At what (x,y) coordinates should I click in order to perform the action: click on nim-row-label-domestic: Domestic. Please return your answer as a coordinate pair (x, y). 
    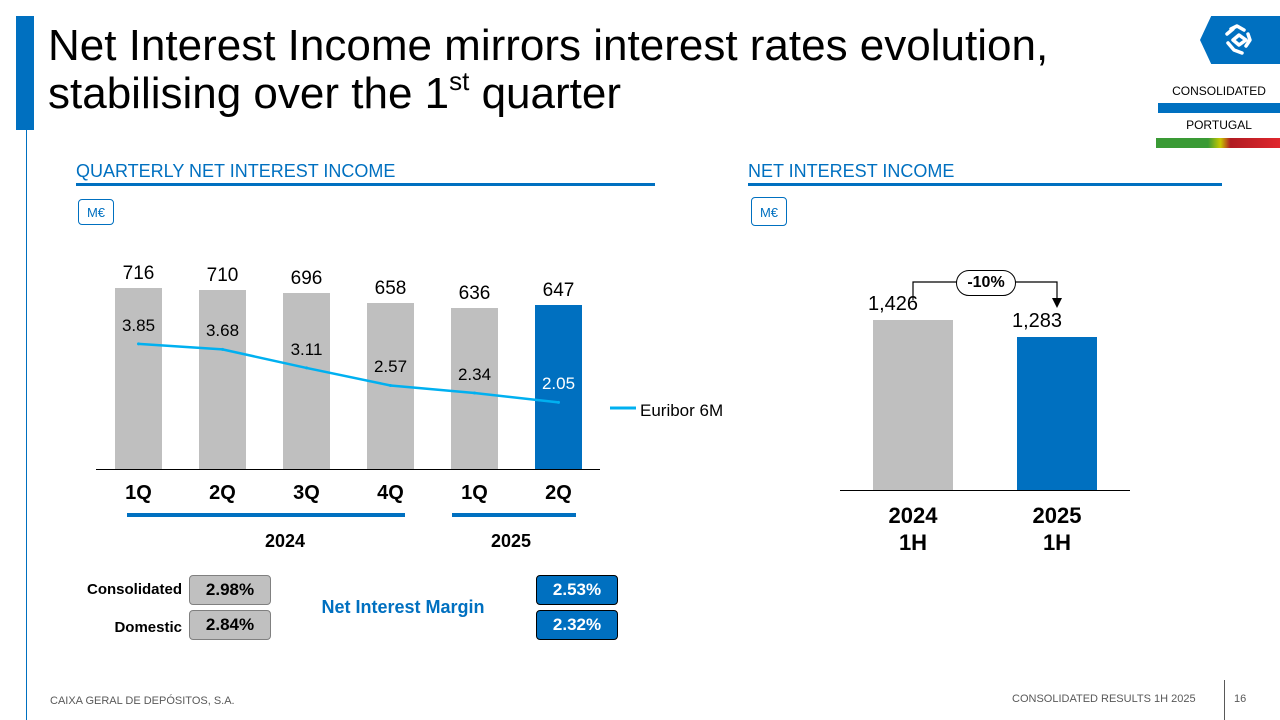
    Looking at the image, I should click on (148, 627).